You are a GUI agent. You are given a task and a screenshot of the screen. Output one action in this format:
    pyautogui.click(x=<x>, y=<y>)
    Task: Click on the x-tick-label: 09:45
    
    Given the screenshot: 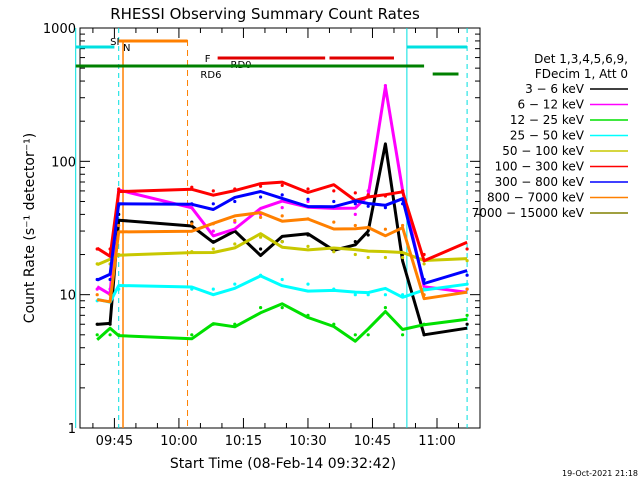 What is the action you would take?
    pyautogui.click(x=114, y=441)
    